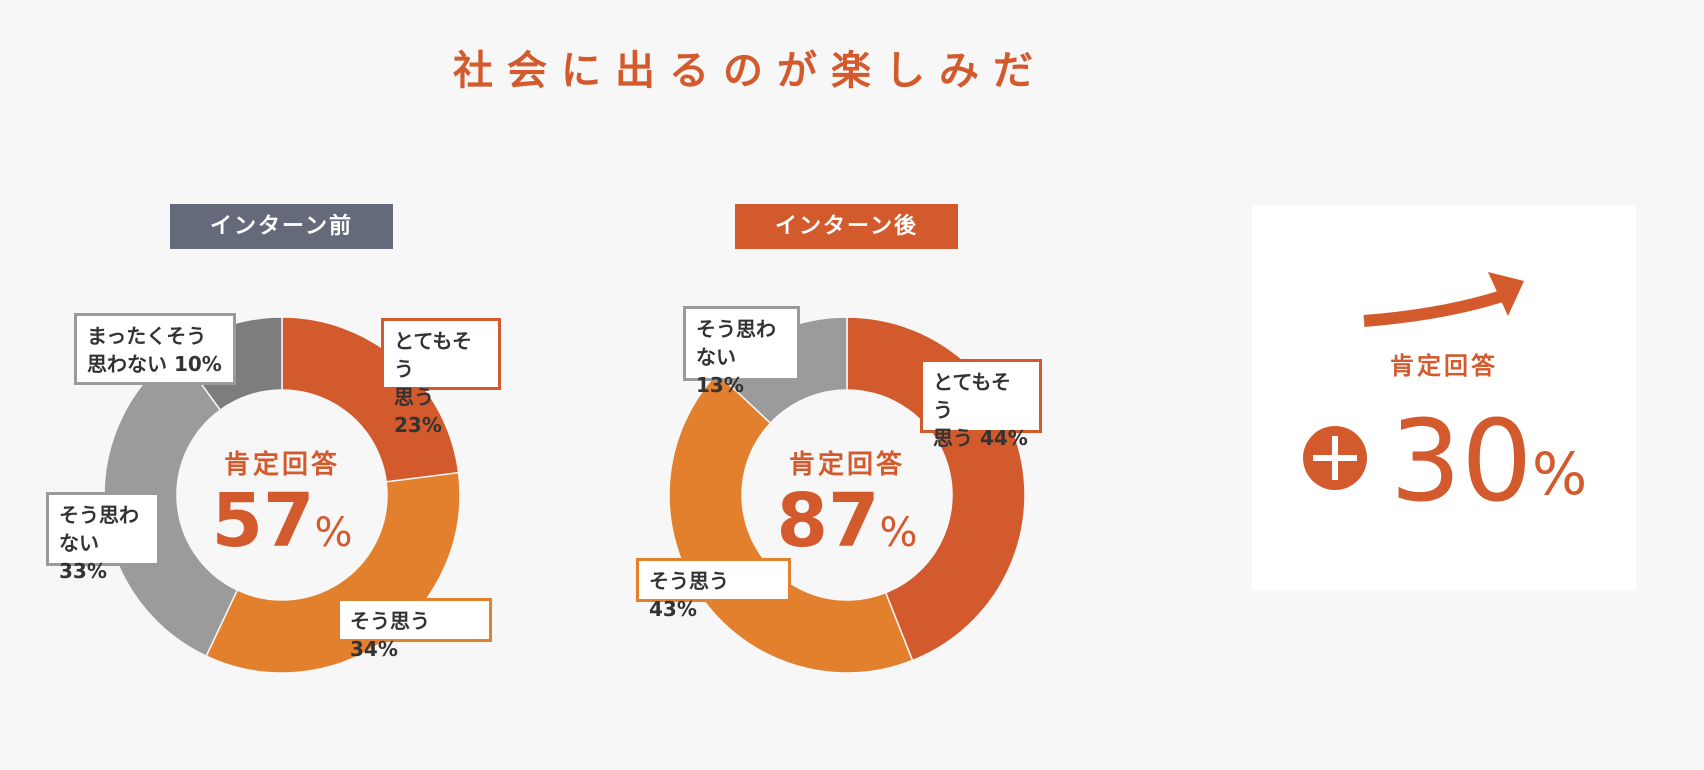  I want to click on plus-circle-icon, so click(1335, 458).